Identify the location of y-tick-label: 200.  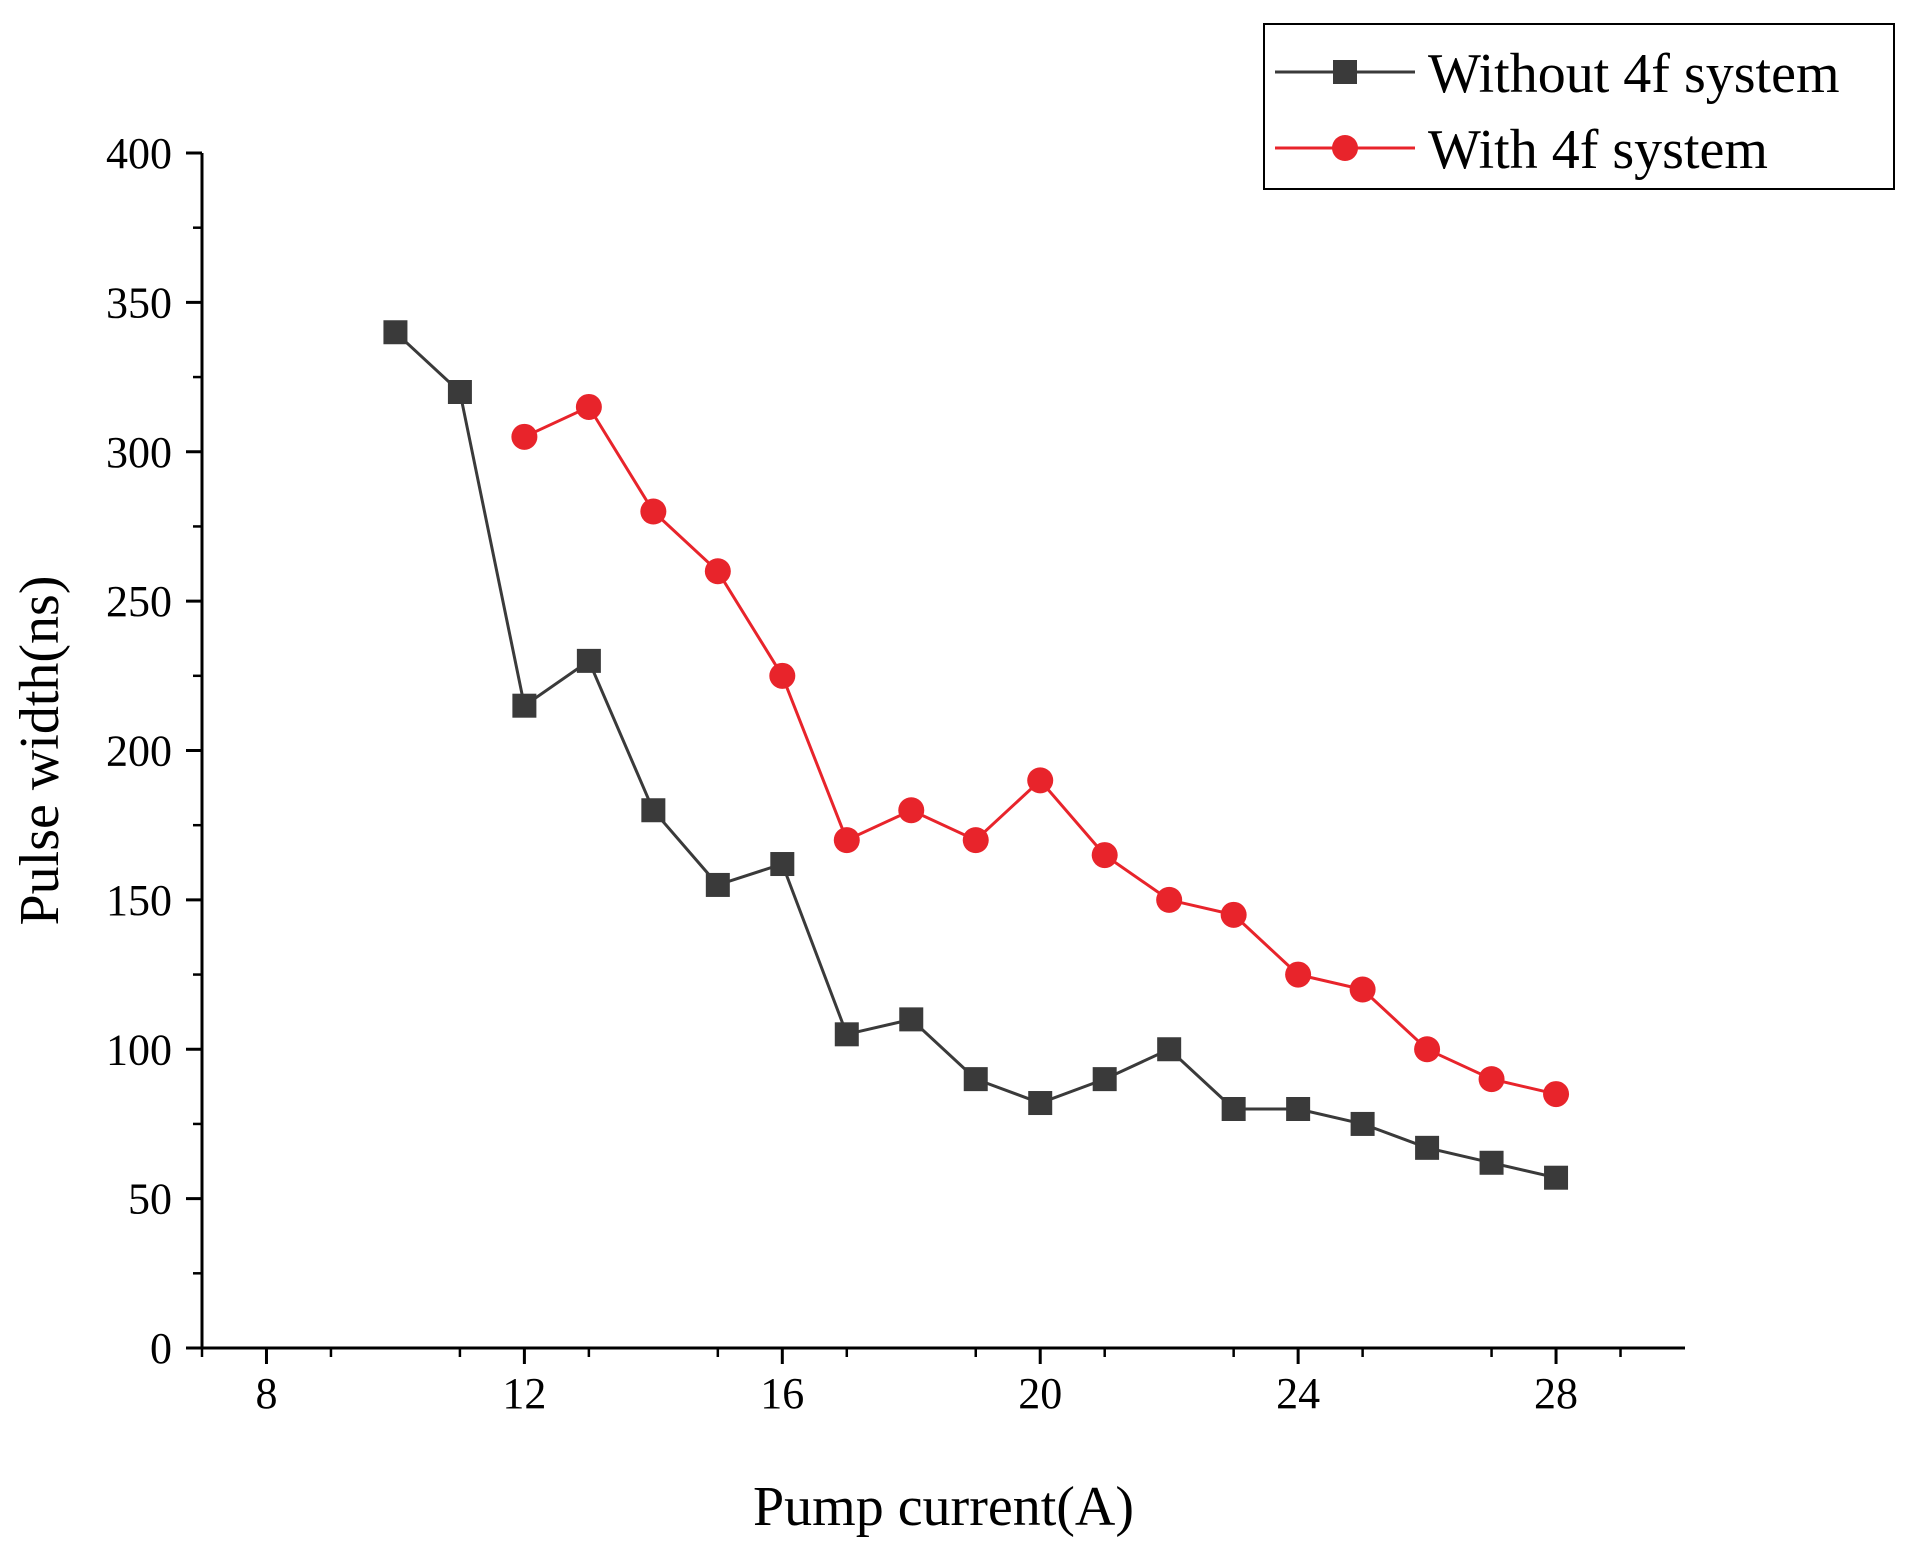
(139, 751).